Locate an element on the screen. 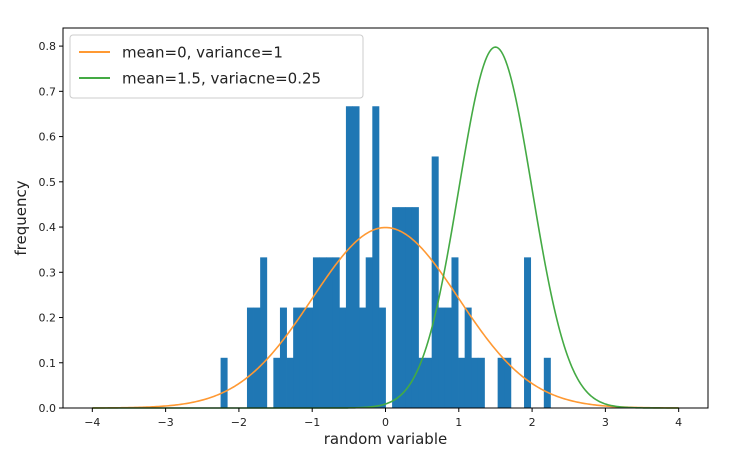  x-tick-label: 0 is located at coordinates (385, 422).